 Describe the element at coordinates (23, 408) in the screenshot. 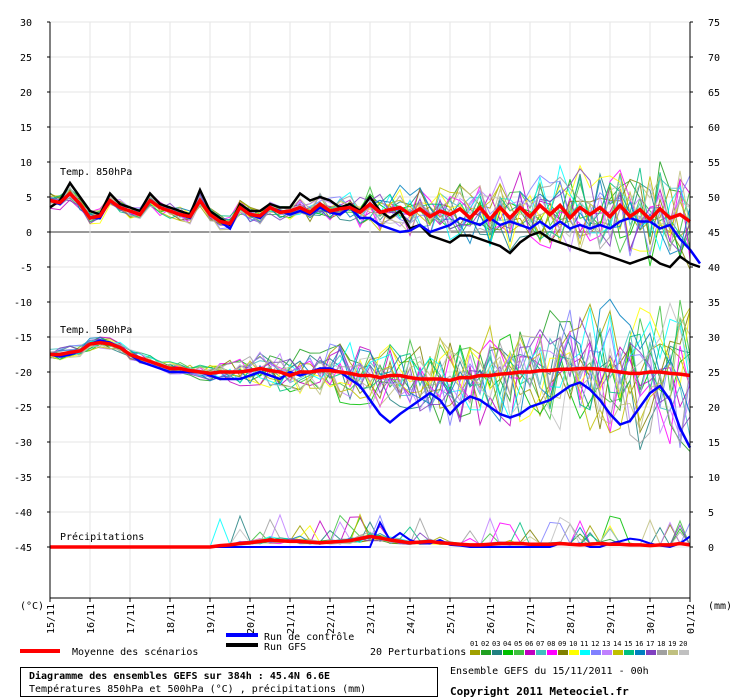

I see `left-tick-label: -25` at that location.